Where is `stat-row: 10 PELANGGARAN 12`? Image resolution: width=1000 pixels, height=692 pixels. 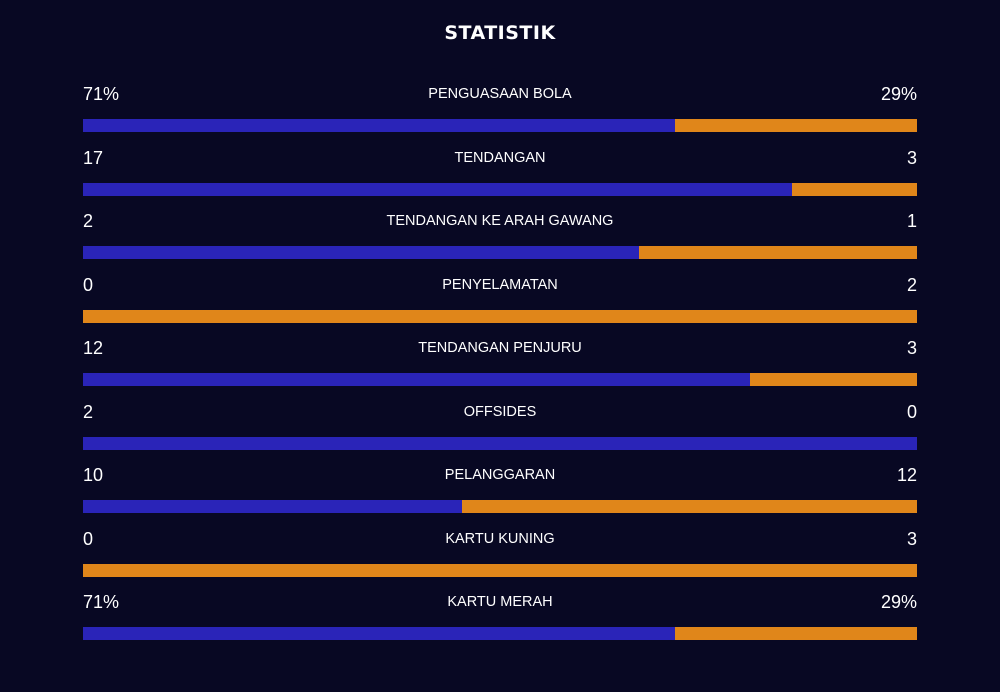 stat-row: 10 PELANGGARAN 12 is located at coordinates (500, 493).